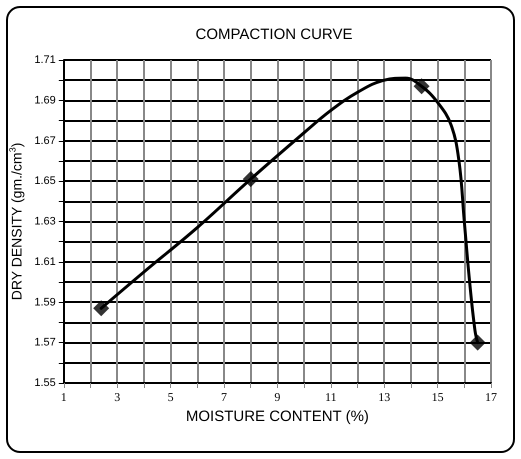 This screenshot has width=521, height=459. I want to click on y-tick-label: 1.65, so click(45, 181).